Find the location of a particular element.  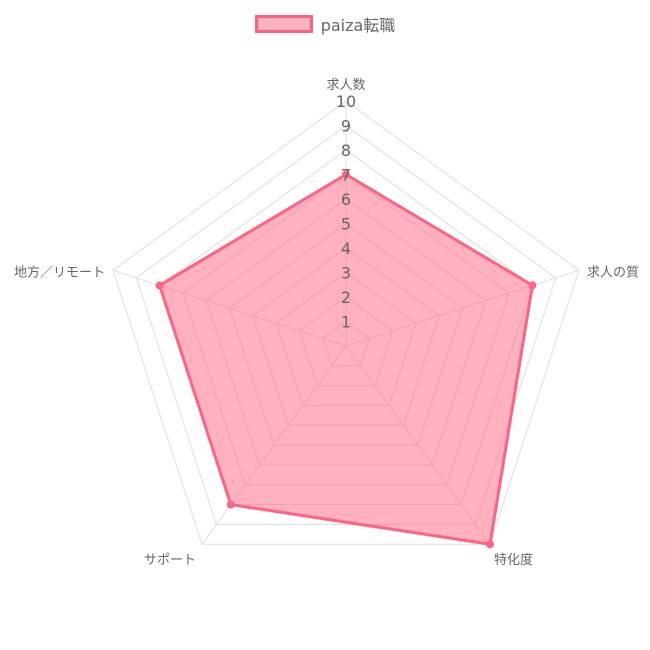

tick-label-7: 7 is located at coordinates (346, 175).